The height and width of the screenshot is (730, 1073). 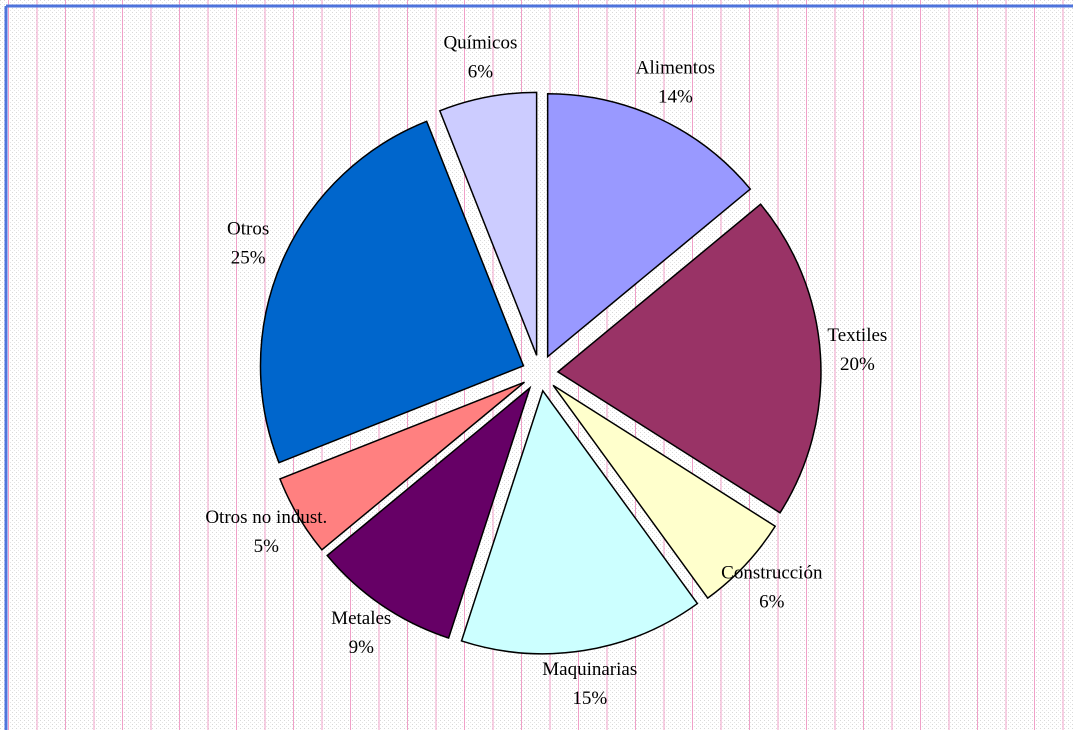 I want to click on slice-label: Alimentos, so click(x=675, y=67).